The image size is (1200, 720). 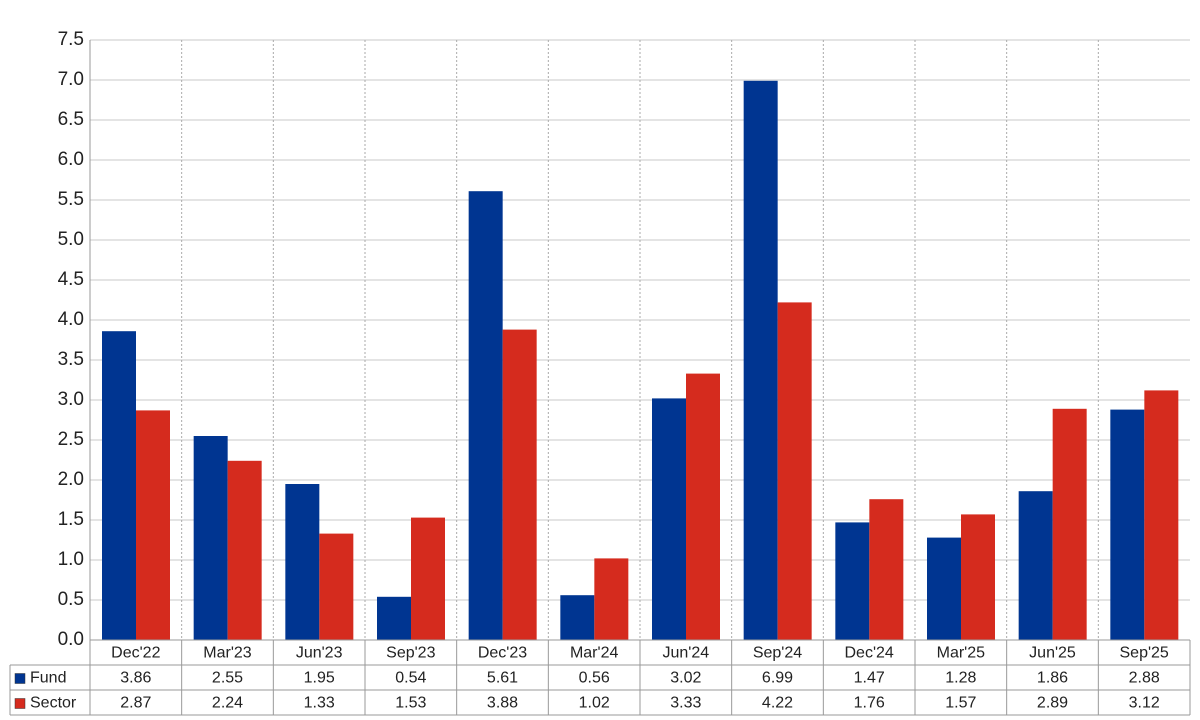 I want to click on table-value: 3.88, so click(x=502, y=703).